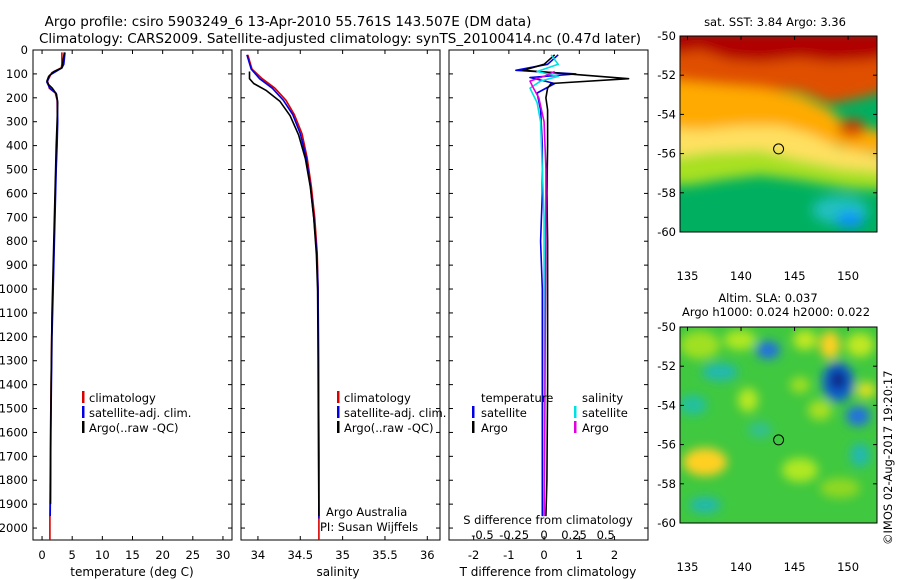 This screenshot has width=900, height=580. What do you see at coordinates (517, 398) in the screenshot?
I see `legend-heading-temperature: temperature` at bounding box center [517, 398].